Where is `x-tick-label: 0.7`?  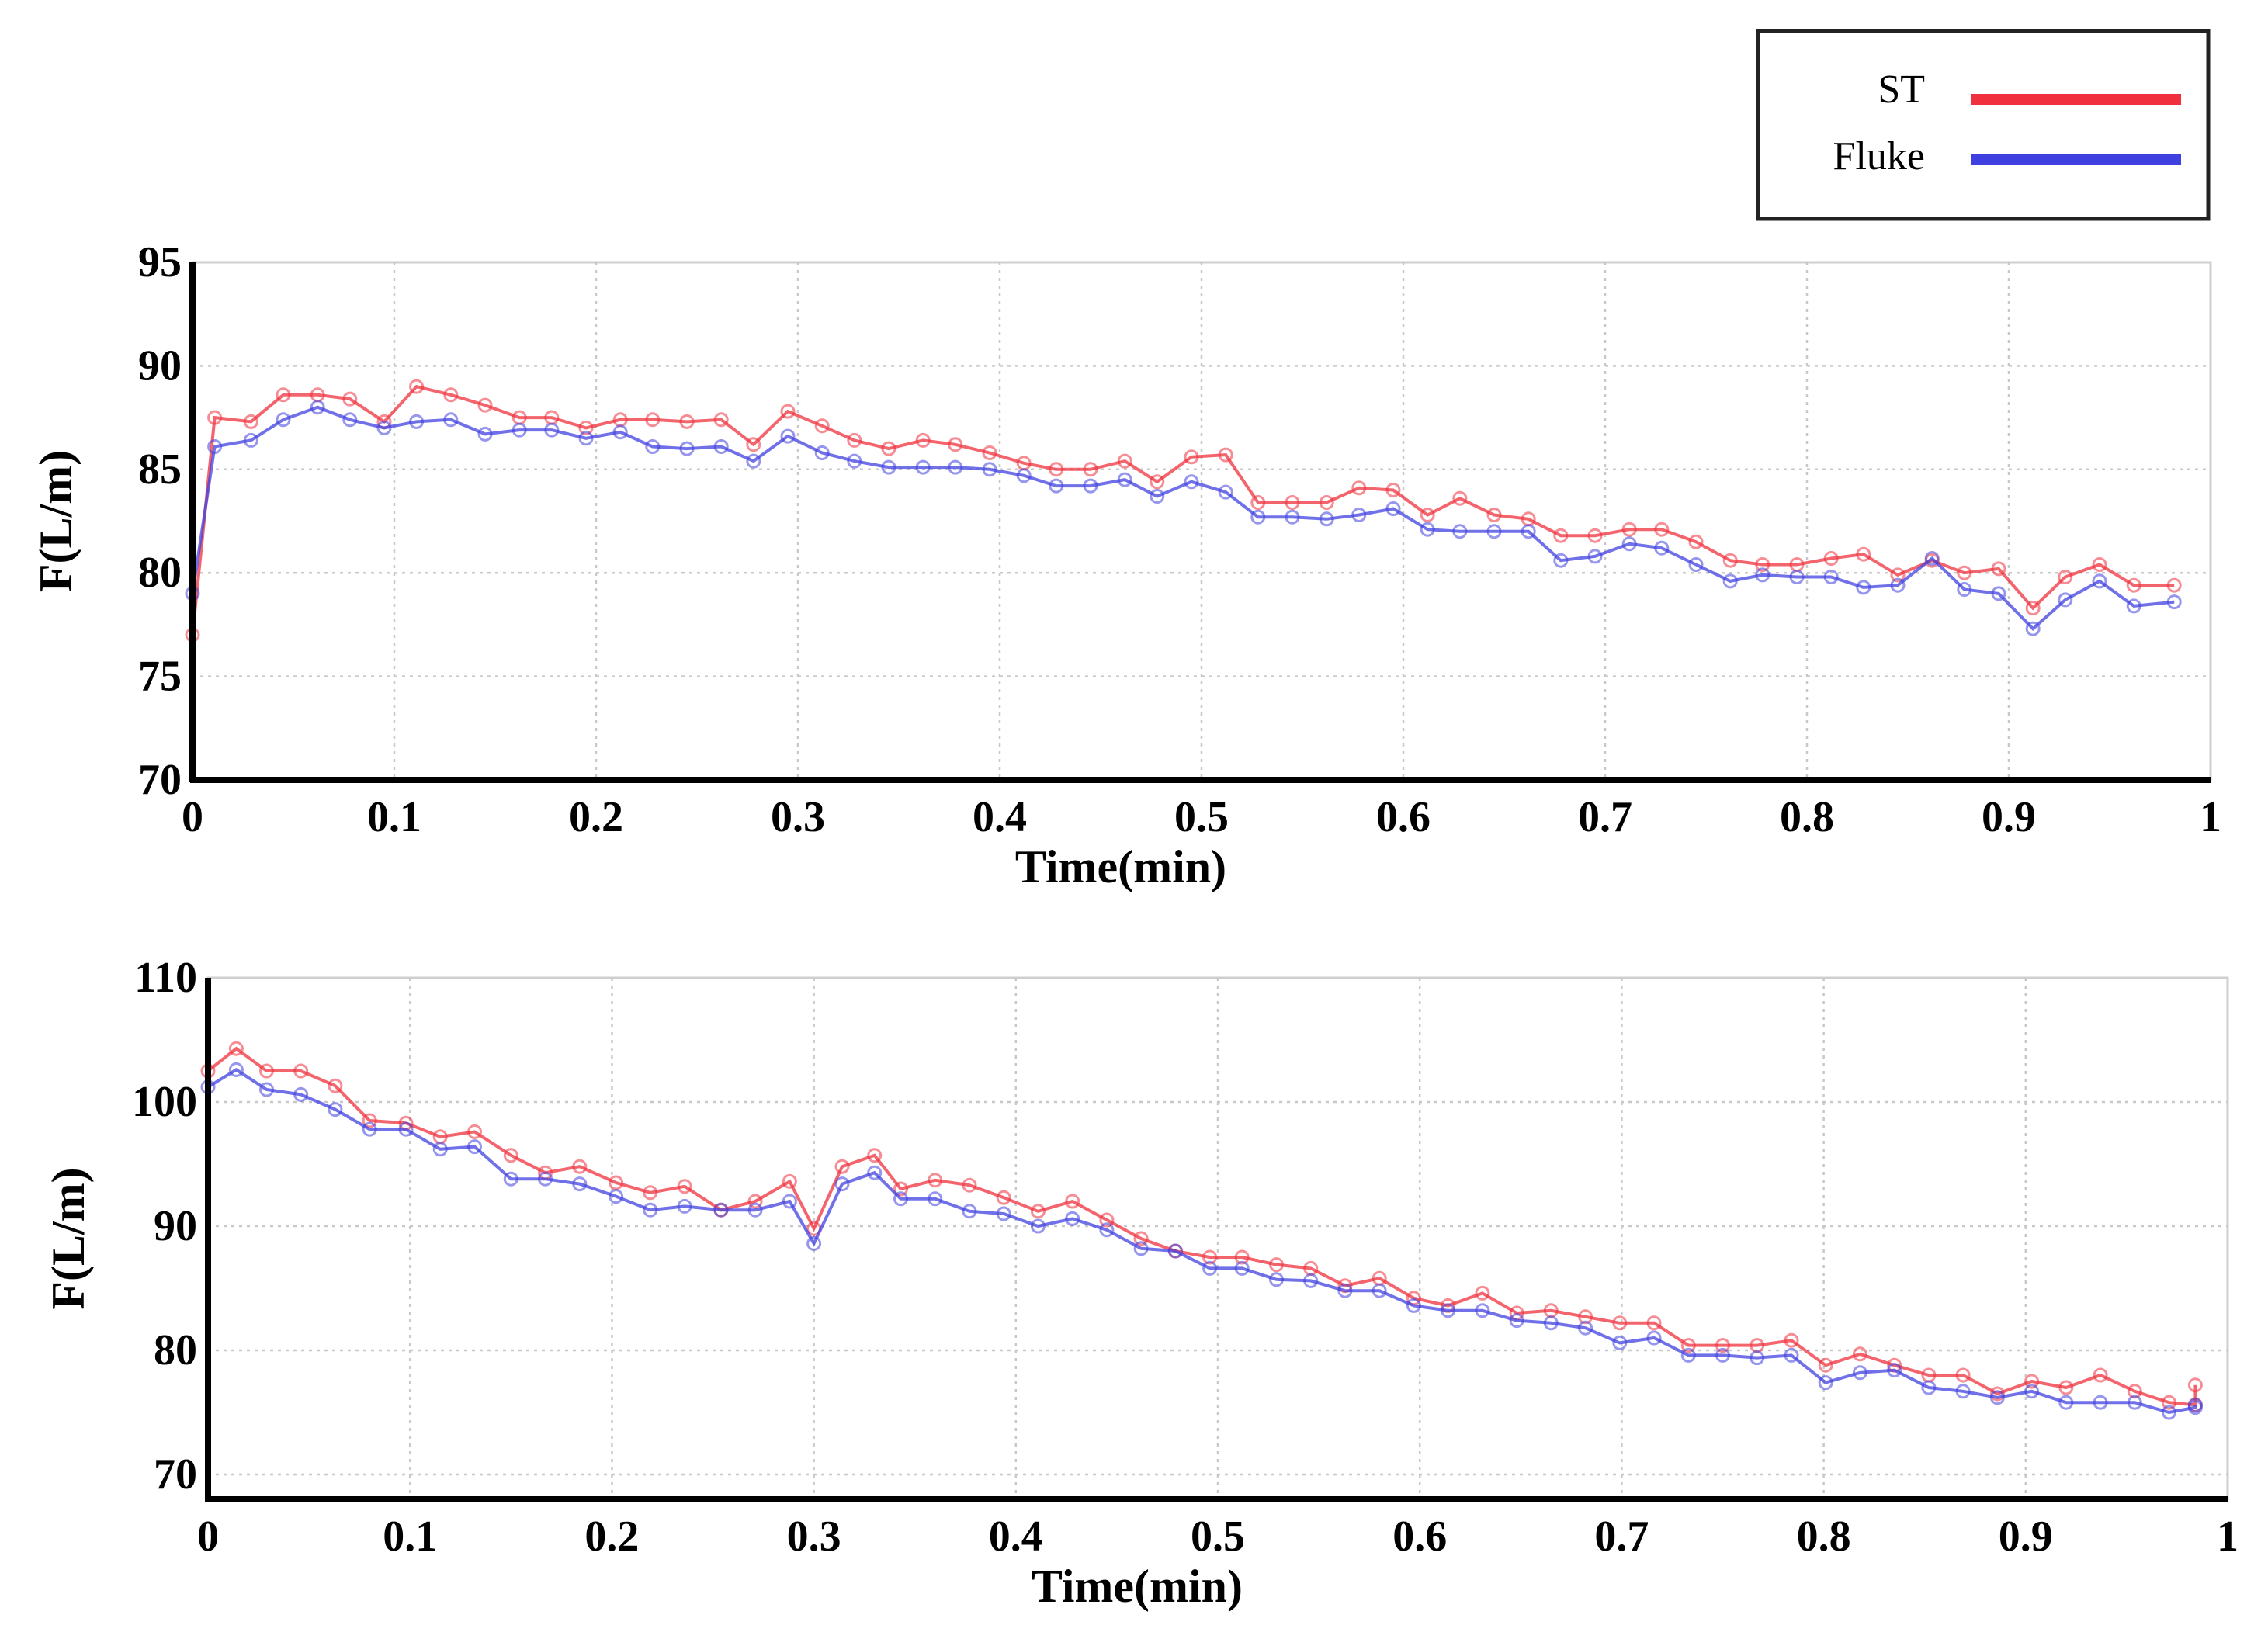 x-tick-label: 0.7 is located at coordinates (1605, 817).